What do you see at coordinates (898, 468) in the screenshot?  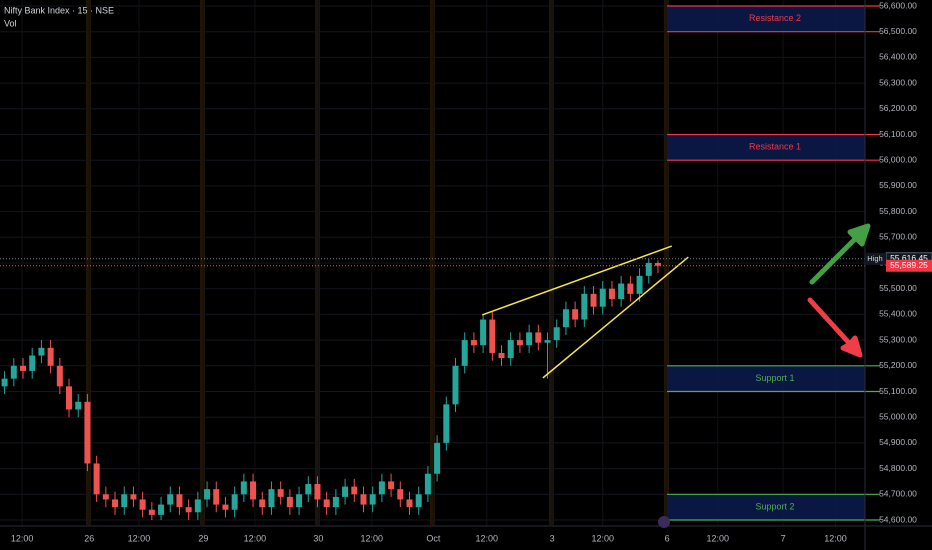 I see `y-tick-label: 54,800.00` at bounding box center [898, 468].